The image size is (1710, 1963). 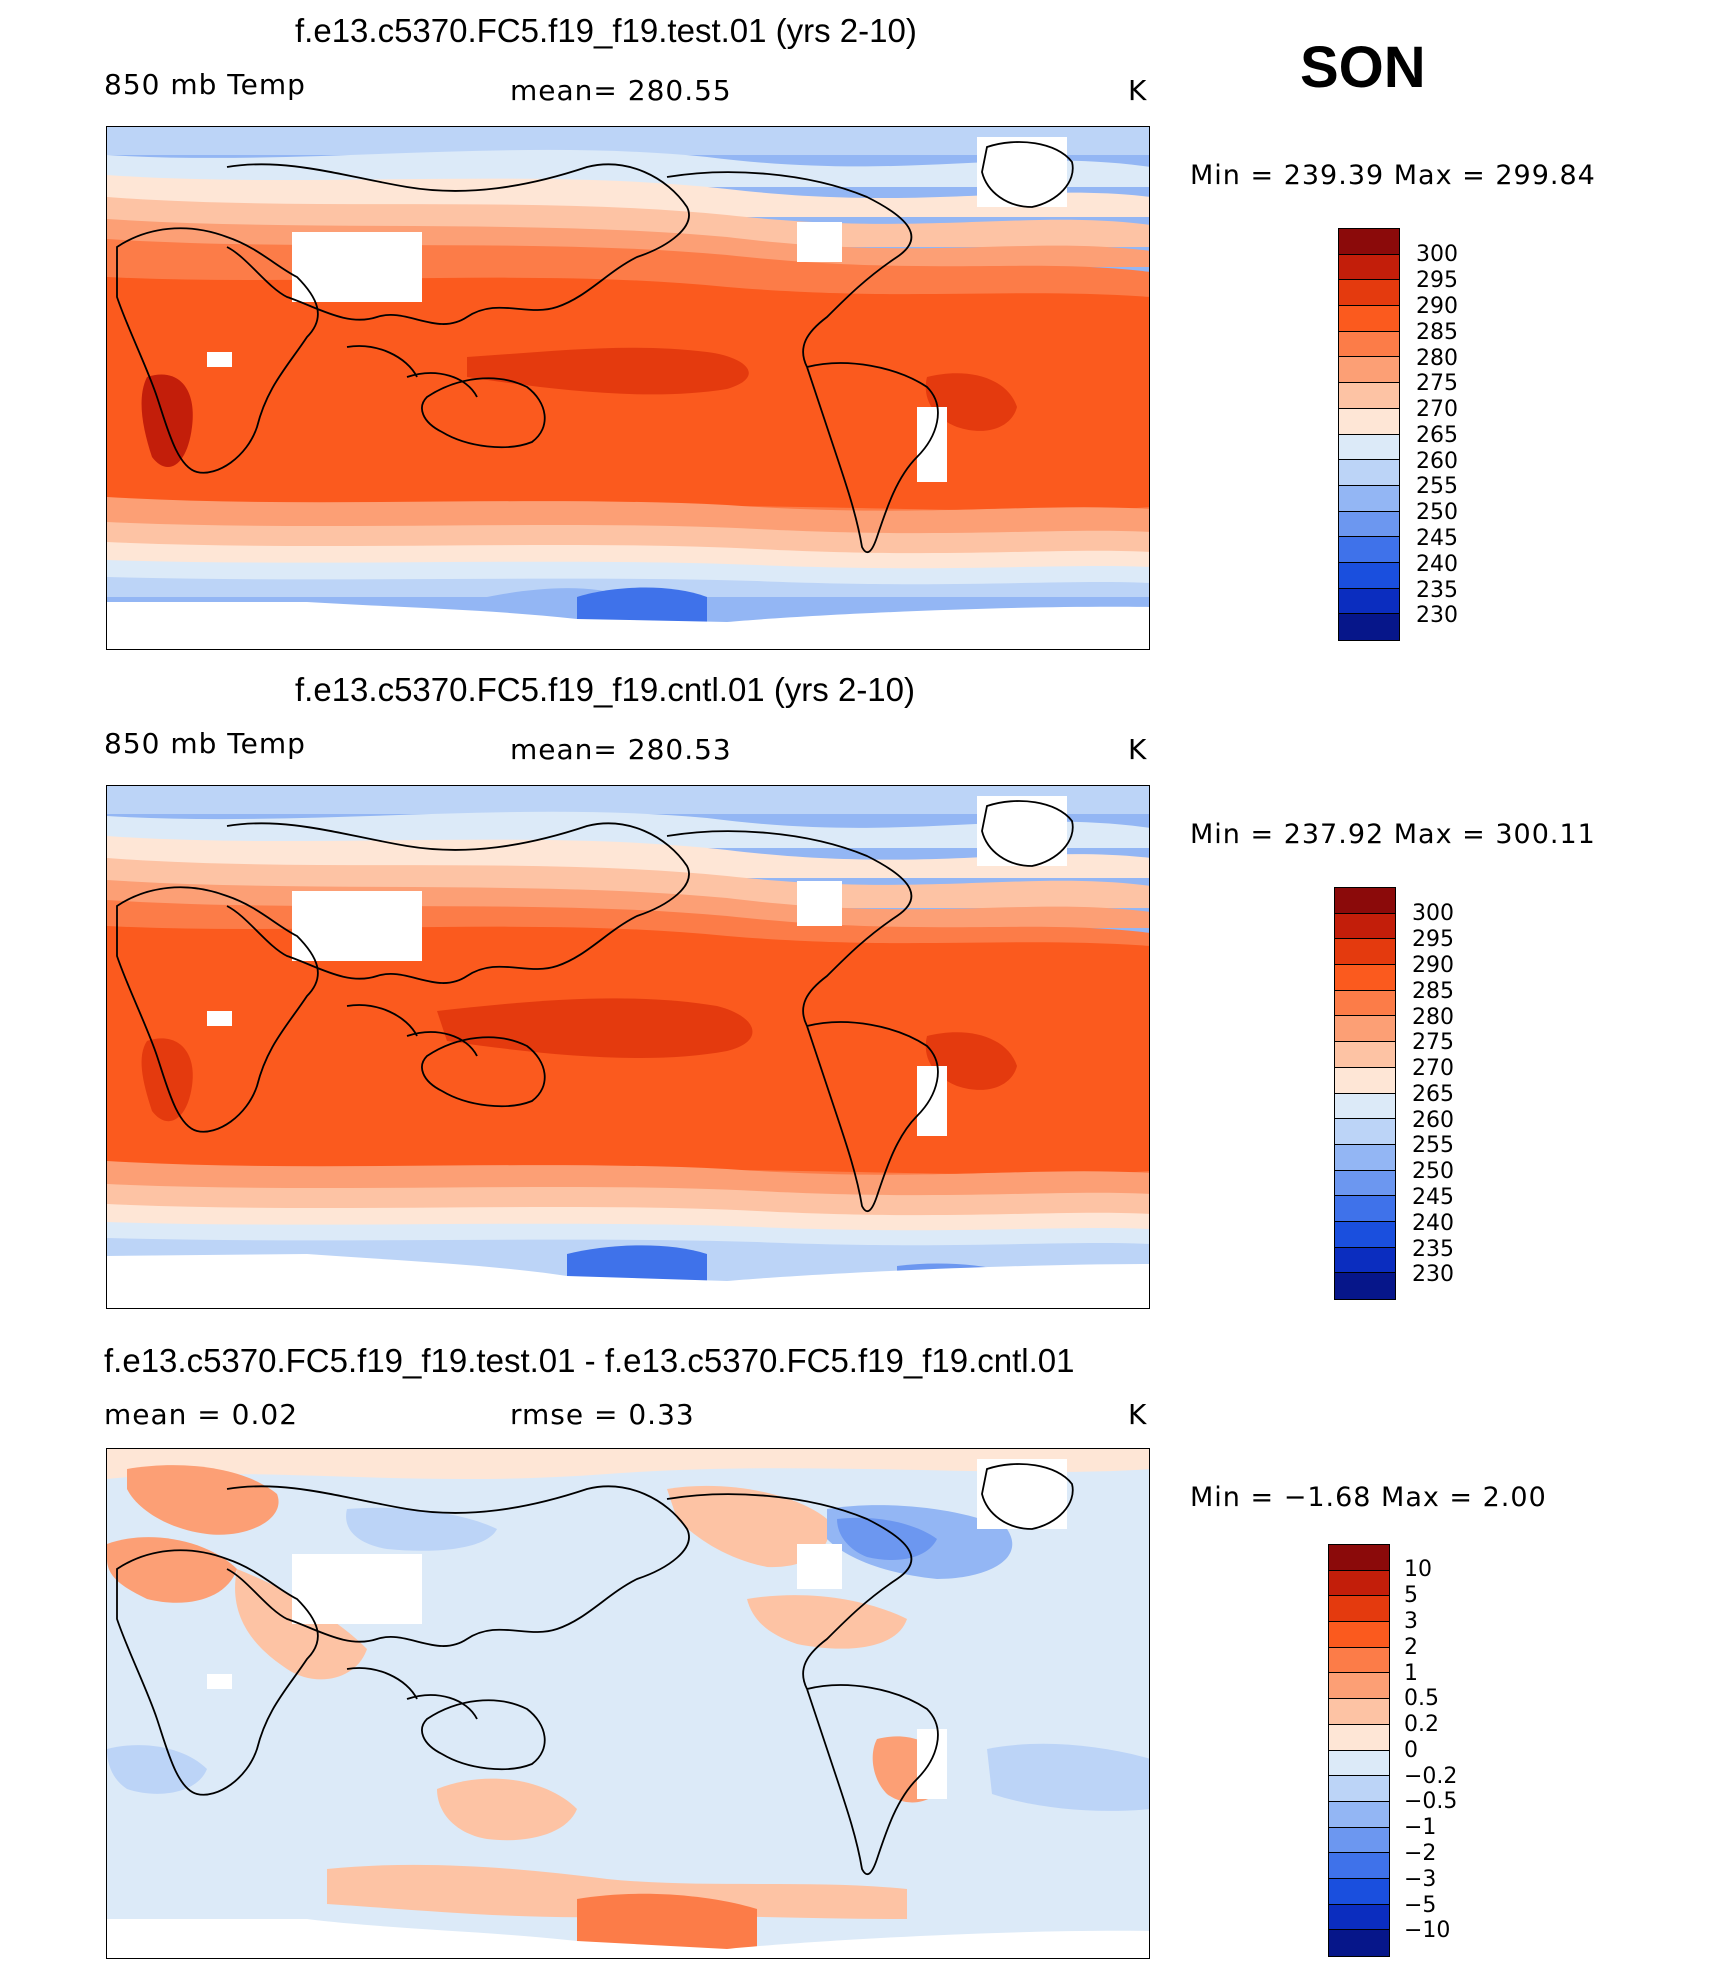 I want to click on panel3-colorbar, so click(x=1359, y=1750).